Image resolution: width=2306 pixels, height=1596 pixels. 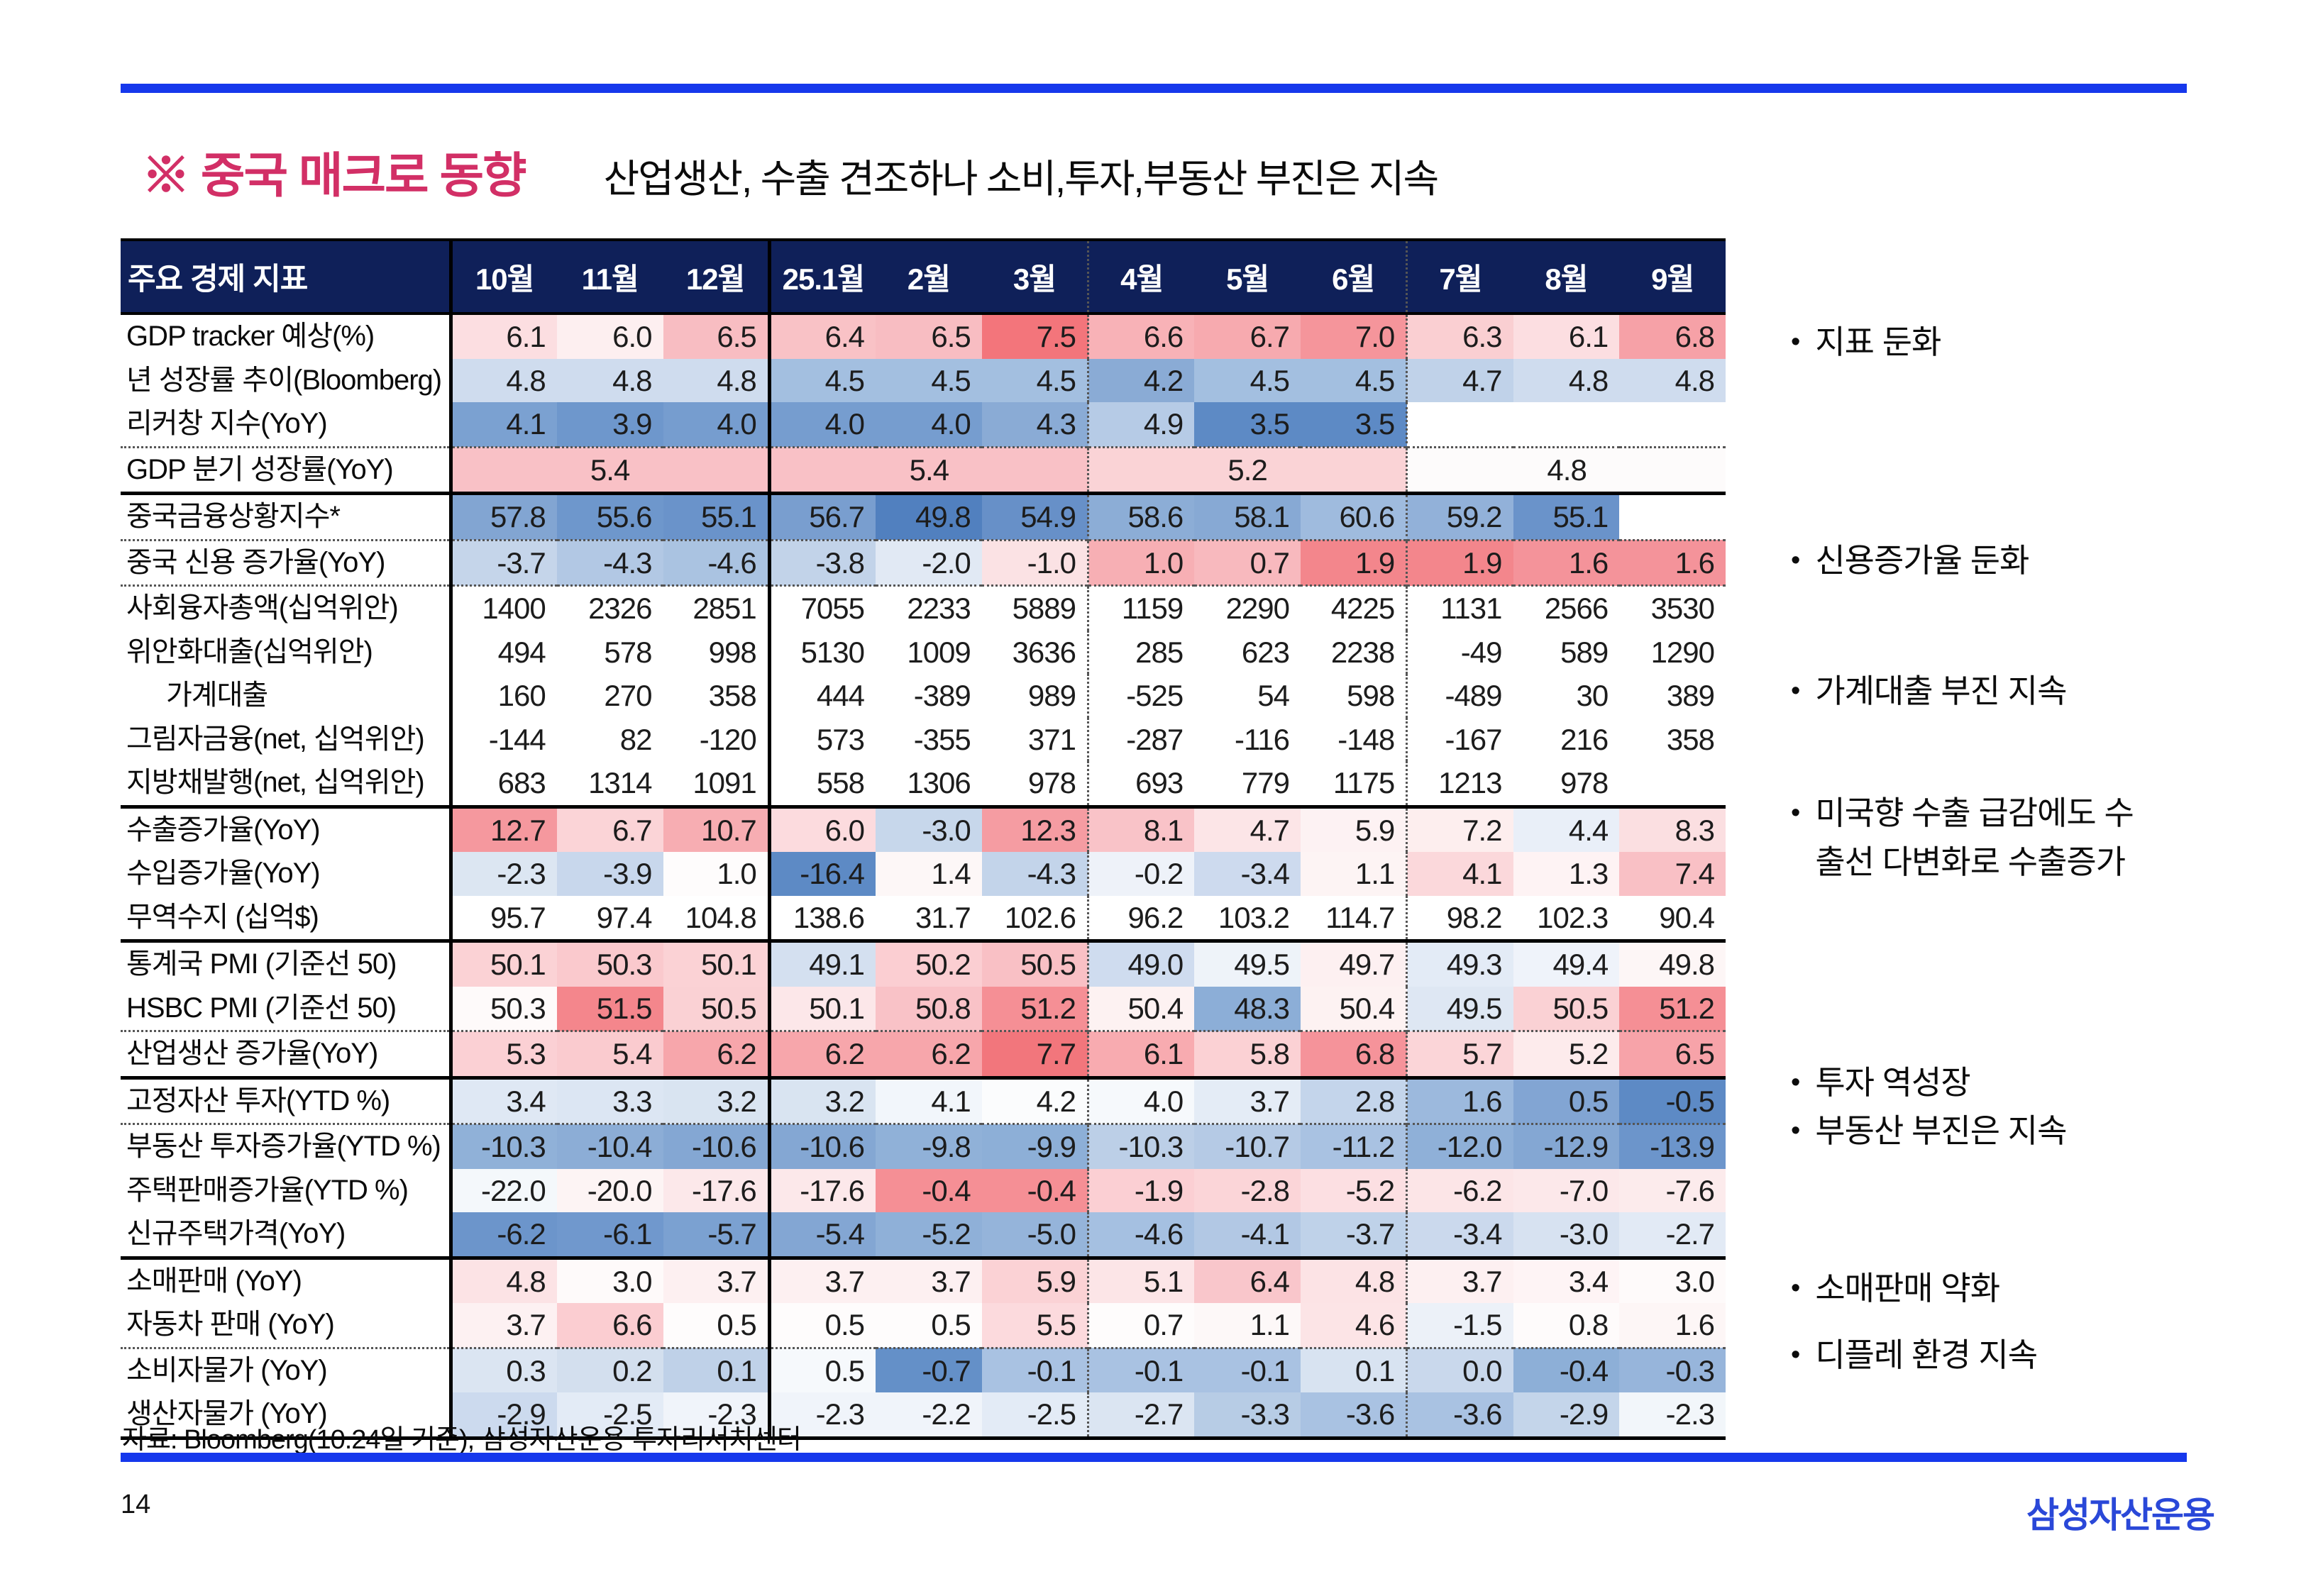 What do you see at coordinates (1141, 1054) in the screenshot?
I see `value-cell: 6.1` at bounding box center [1141, 1054].